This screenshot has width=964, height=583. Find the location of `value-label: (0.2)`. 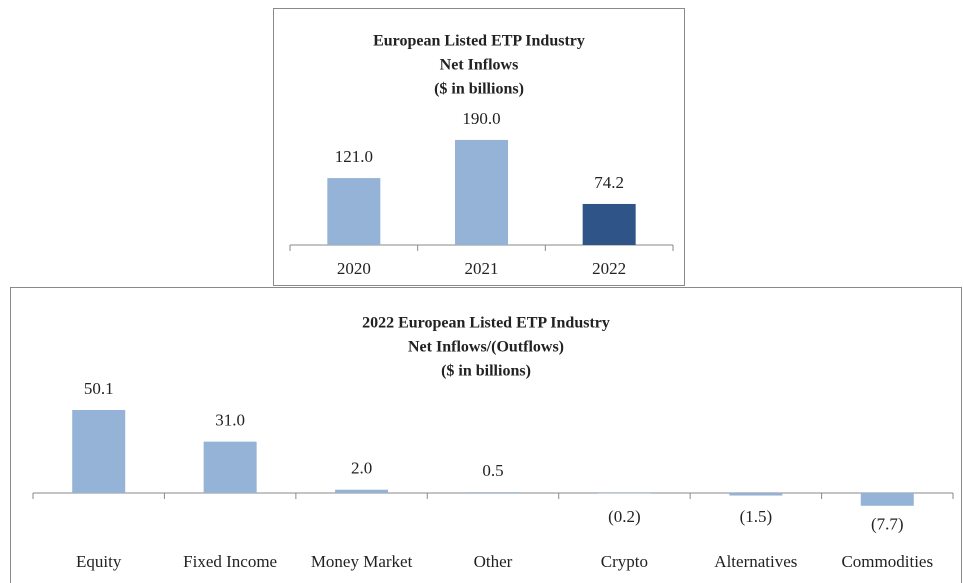

value-label: (0.2) is located at coordinates (624, 516).